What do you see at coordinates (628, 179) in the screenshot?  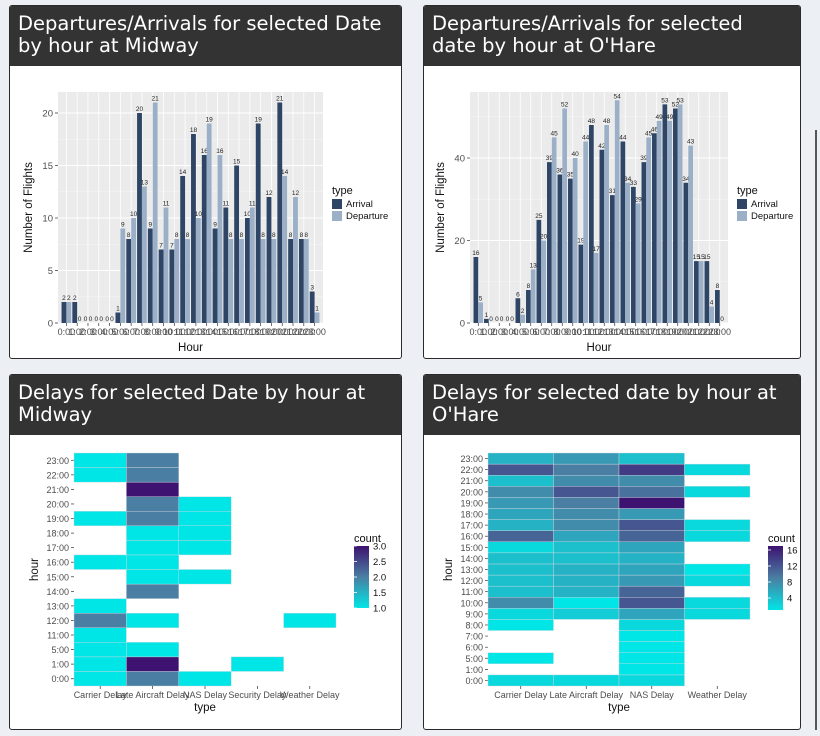 I see `bar-data-label: 34` at bounding box center [628, 179].